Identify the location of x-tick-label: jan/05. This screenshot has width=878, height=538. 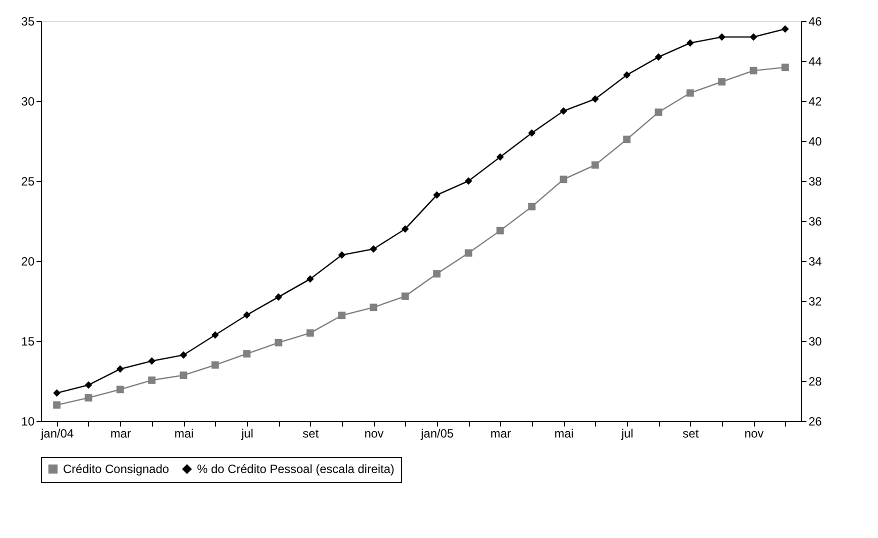
(437, 433).